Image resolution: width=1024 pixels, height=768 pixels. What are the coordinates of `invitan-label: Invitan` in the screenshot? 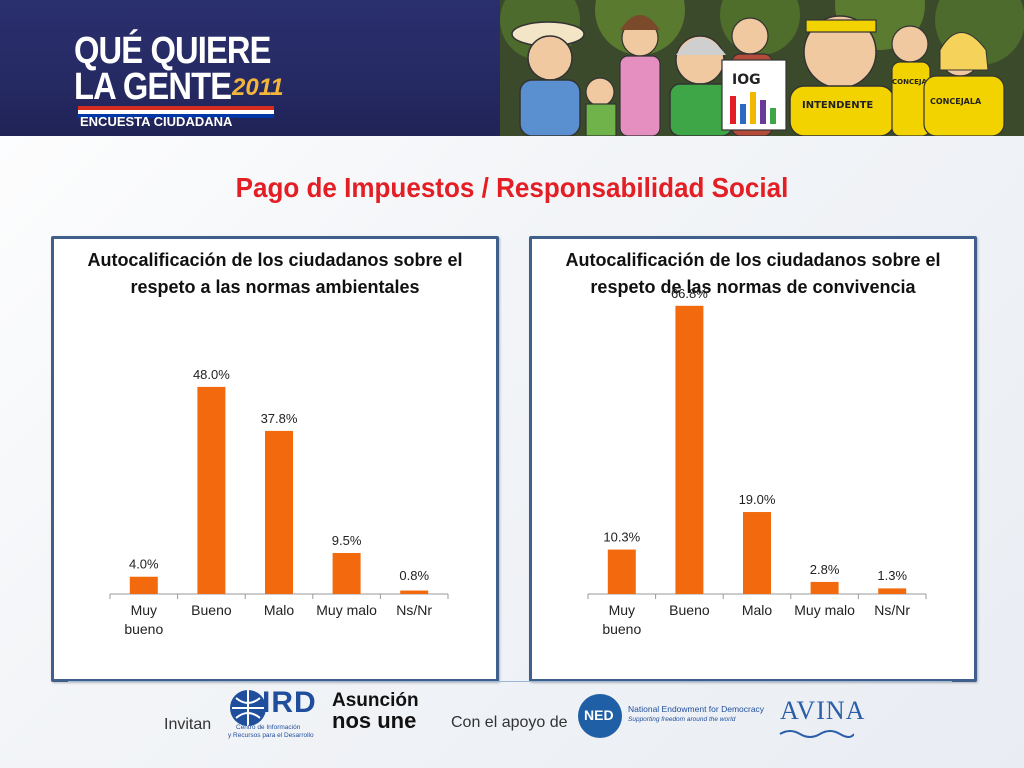 It's located at (188, 724).